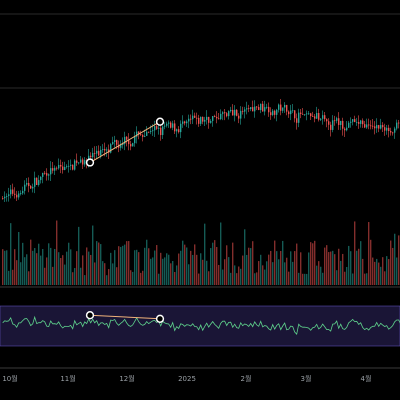  Describe the element at coordinates (9, 378) in the screenshot. I see `x-tick-label: 10월` at that location.